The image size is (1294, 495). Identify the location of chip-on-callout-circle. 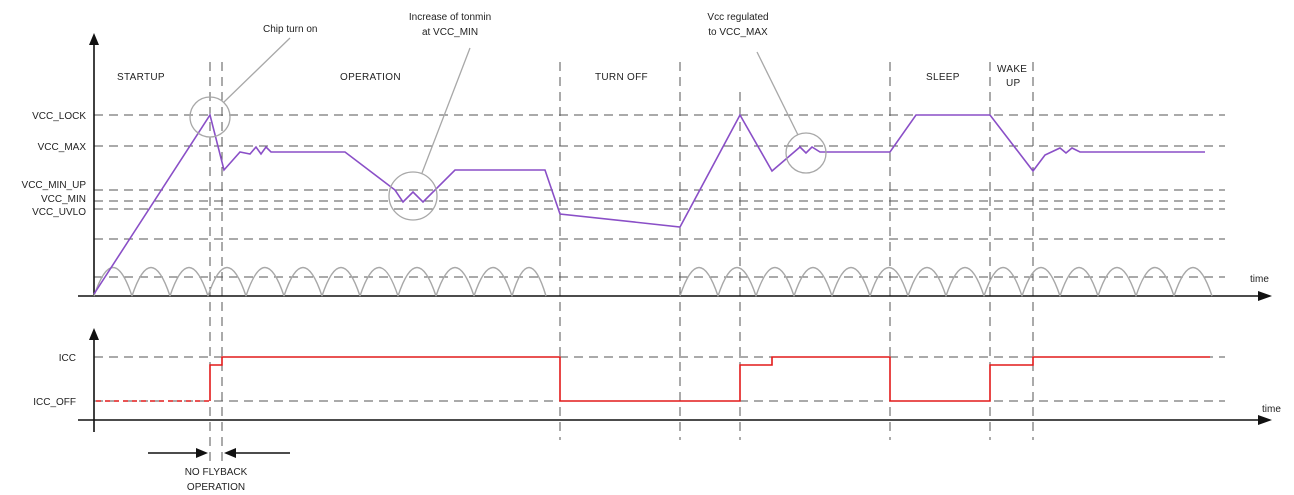
(210, 117).